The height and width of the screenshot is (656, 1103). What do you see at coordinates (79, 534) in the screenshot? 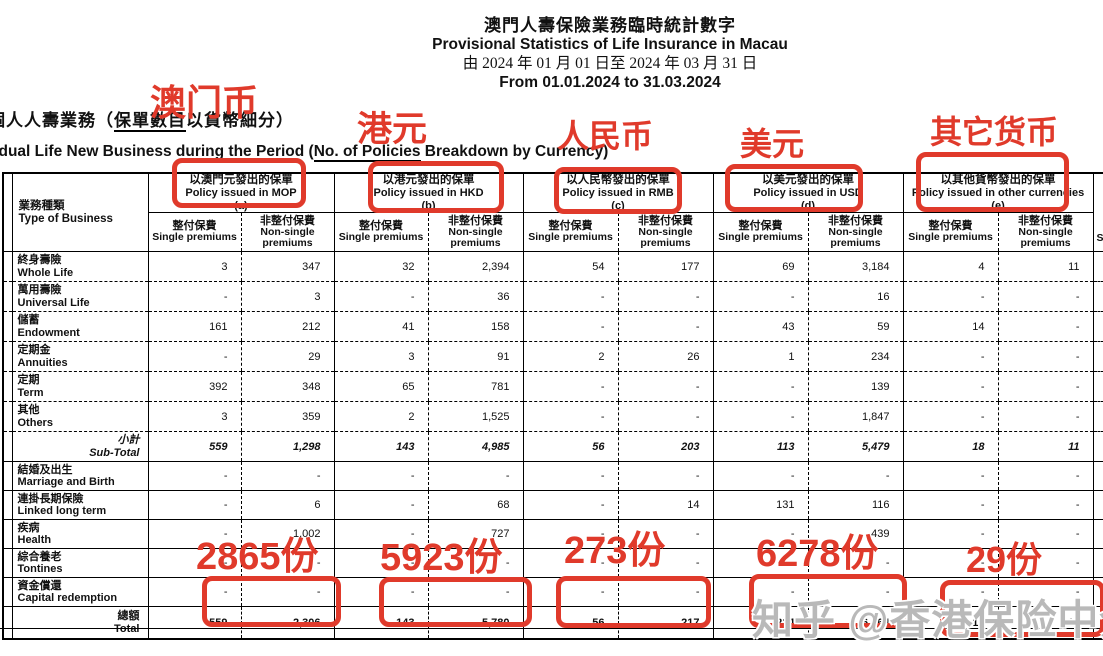
I see `row-label-cell: 疾病 Health` at bounding box center [79, 534].